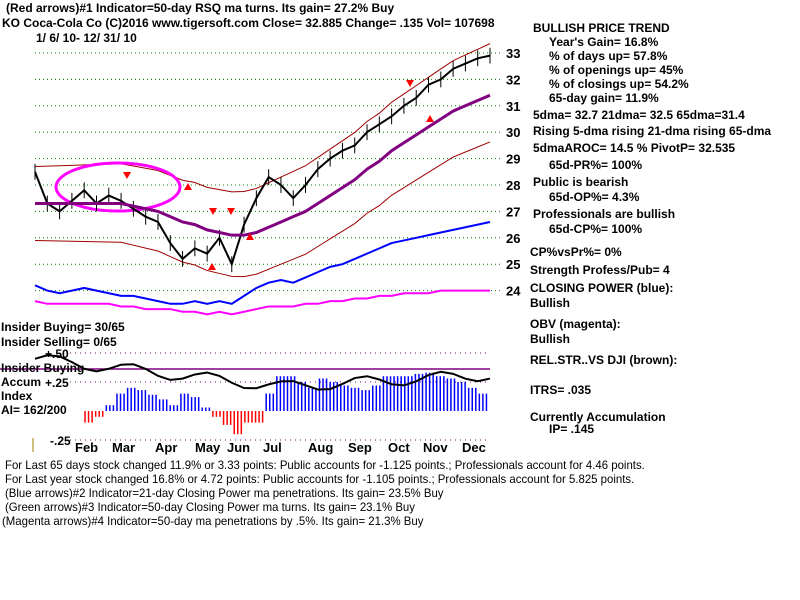 The height and width of the screenshot is (600, 800). What do you see at coordinates (272, 447) in the screenshot?
I see `x-tick-label: Jul` at bounding box center [272, 447].